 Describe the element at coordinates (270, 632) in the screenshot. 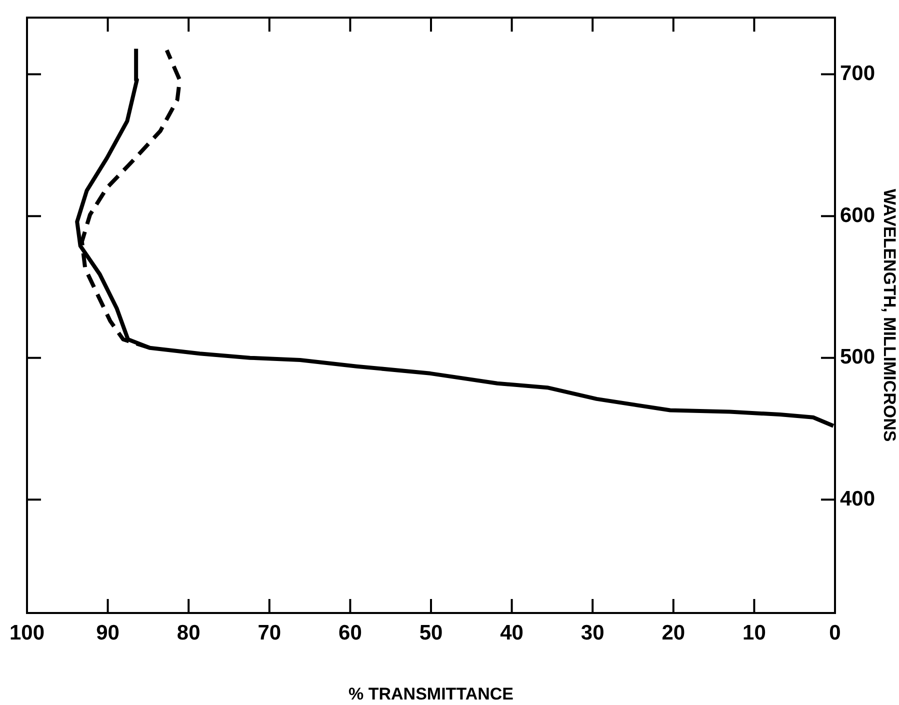

I see `x-tick-label: 70` at that location.